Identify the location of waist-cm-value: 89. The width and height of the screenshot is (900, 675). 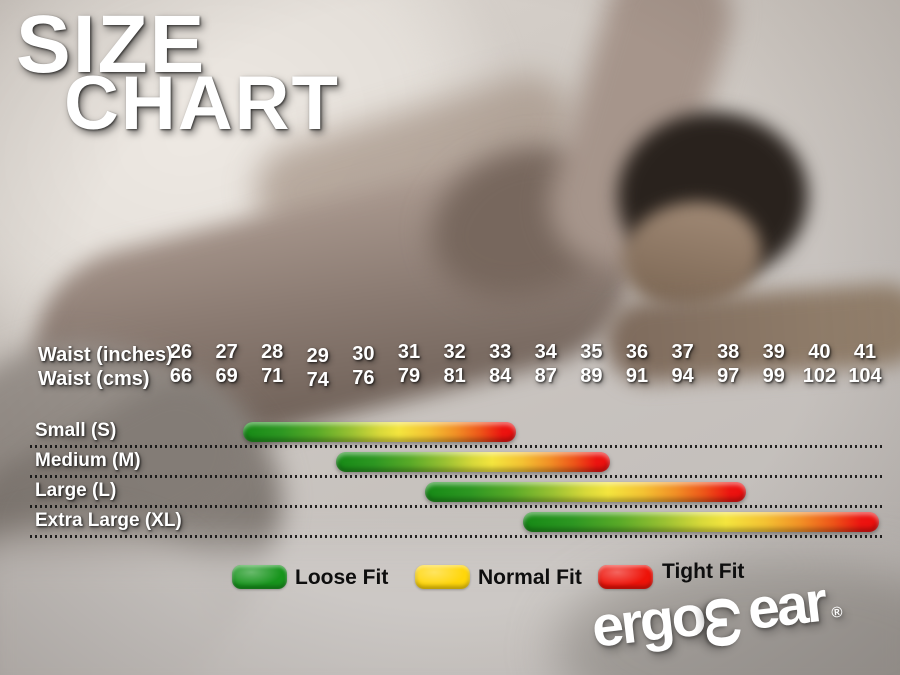
(591, 376).